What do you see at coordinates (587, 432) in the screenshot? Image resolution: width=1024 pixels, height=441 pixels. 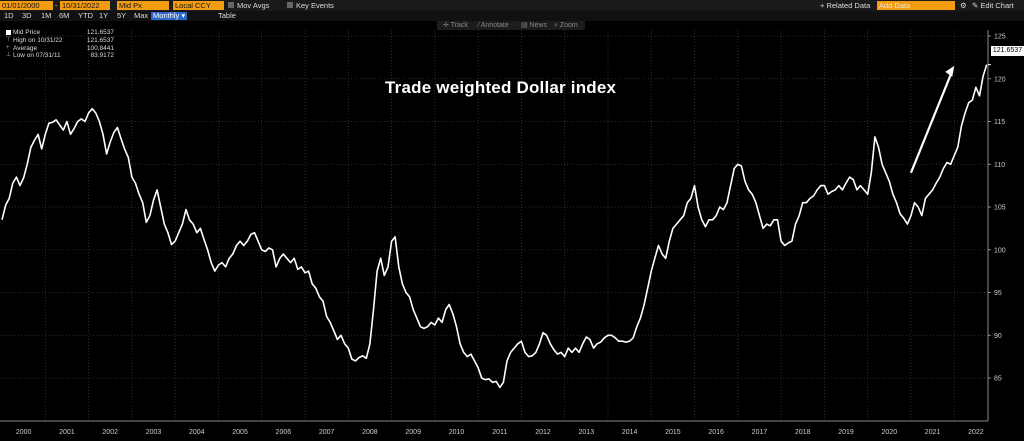 I see `x-tick-label: 2013` at bounding box center [587, 432].